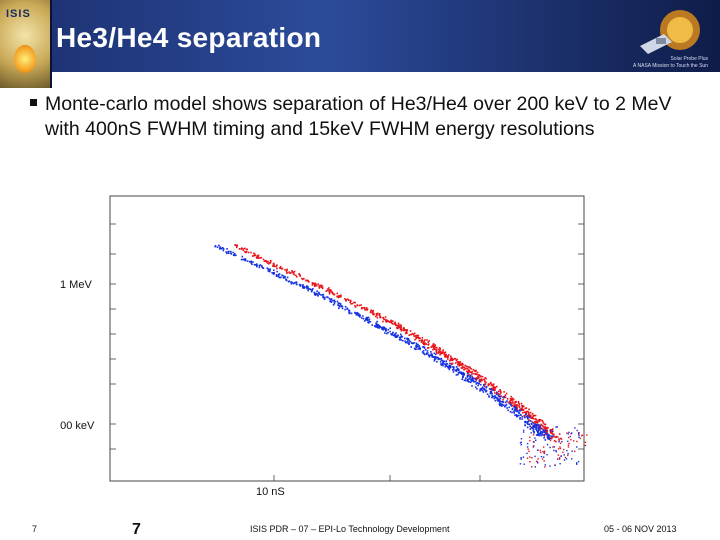 Image resolution: width=720 pixels, height=540 pixels. What do you see at coordinates (25, 59) in the screenshot?
I see `logo-emblem-icon` at bounding box center [25, 59].